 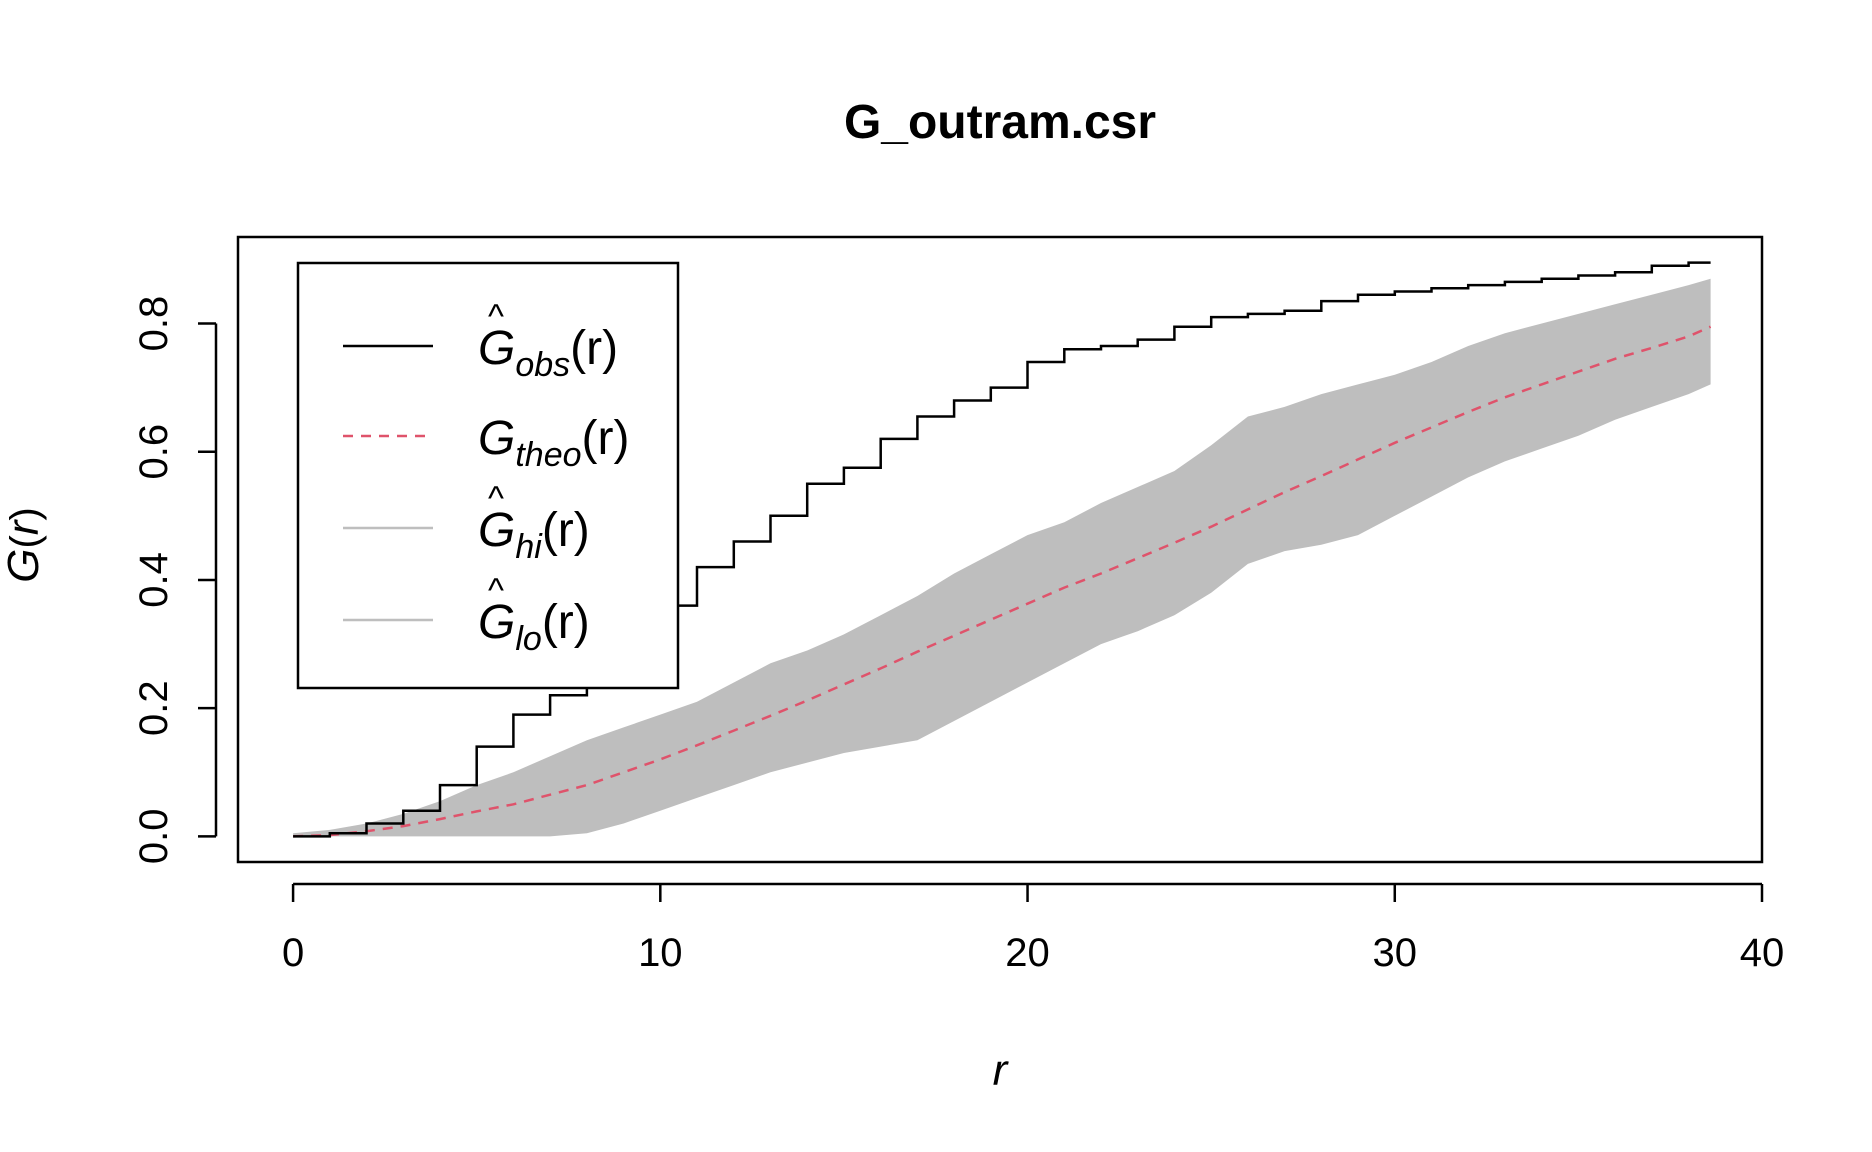 I want to click on legend: Gobs(r)^Gtheo(r)Ghi(r)^Glo(r)^, so click(x=488, y=475).